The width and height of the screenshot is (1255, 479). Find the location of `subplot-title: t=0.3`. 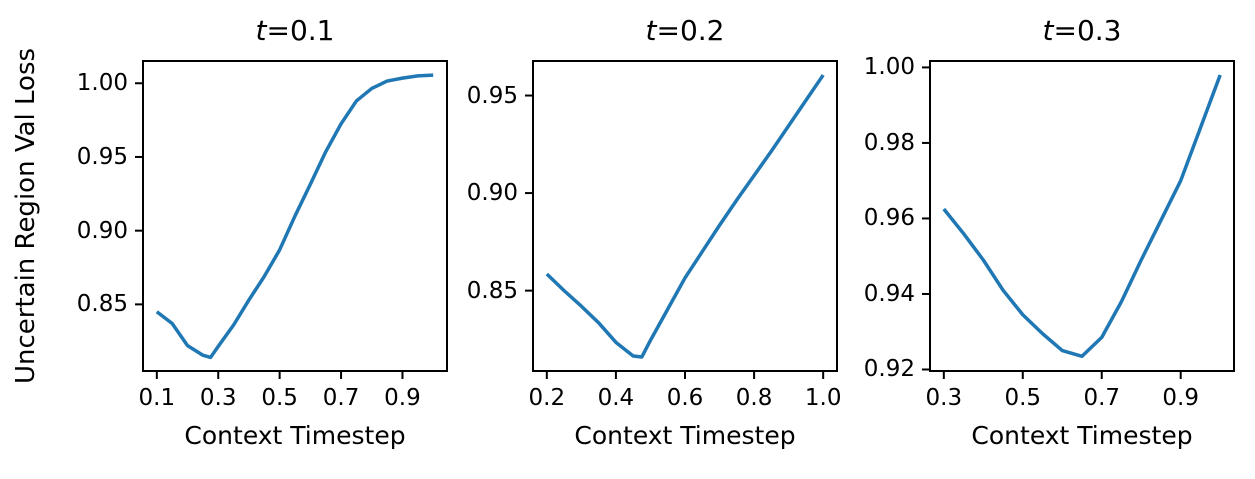

subplot-title: t=0.3 is located at coordinates (1082, 30).